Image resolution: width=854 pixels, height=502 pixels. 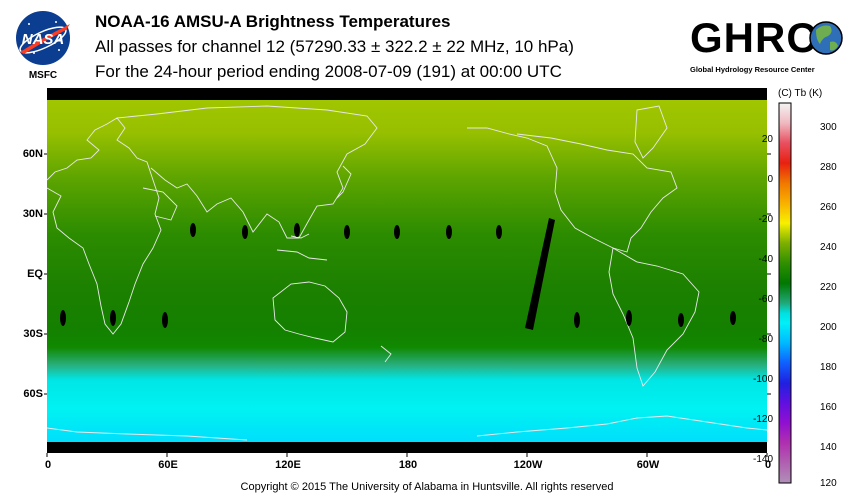 I want to click on lon-label-60e: 60E, so click(x=168, y=465).